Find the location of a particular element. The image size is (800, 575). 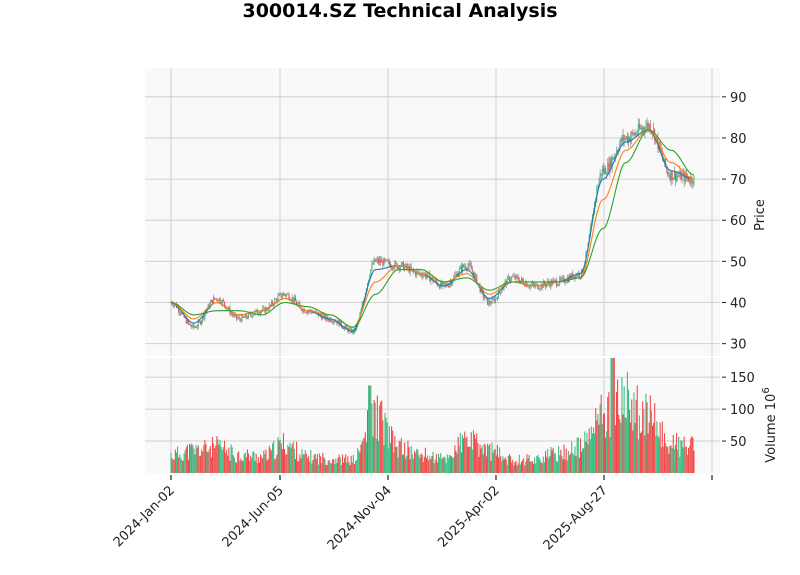

price-tick-label: 50 is located at coordinates (738, 262).